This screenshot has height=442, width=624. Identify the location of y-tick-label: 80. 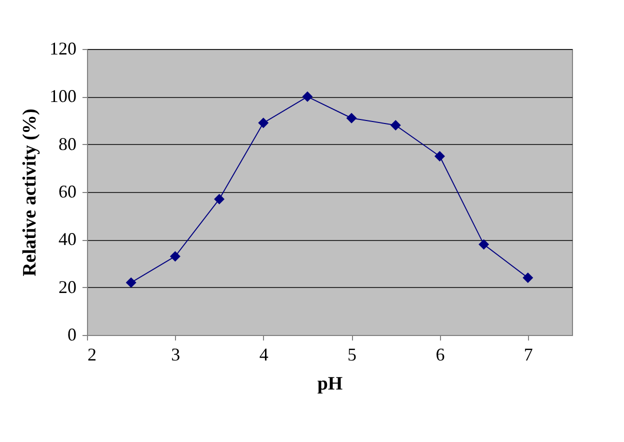
(67, 144).